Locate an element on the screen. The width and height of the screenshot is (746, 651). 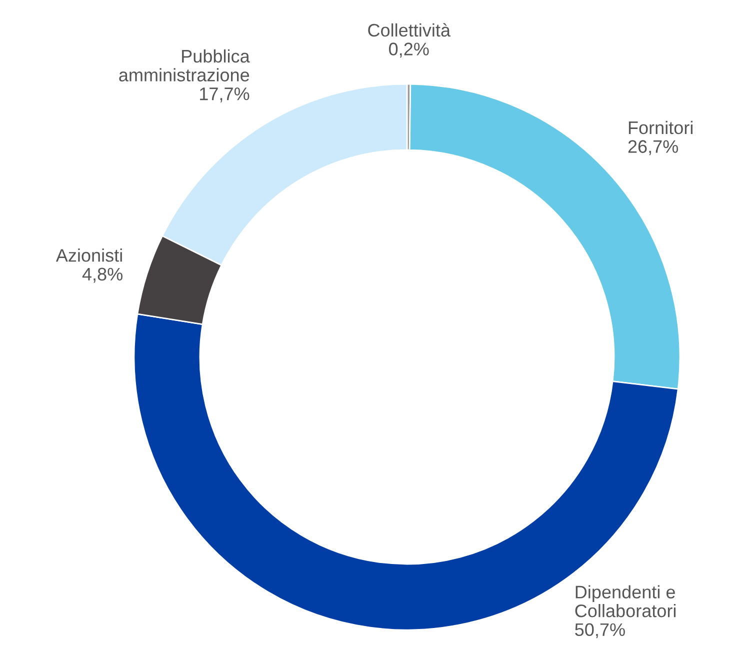
slice-label: Dipendenti e Collaboratori is located at coordinates (625, 601).